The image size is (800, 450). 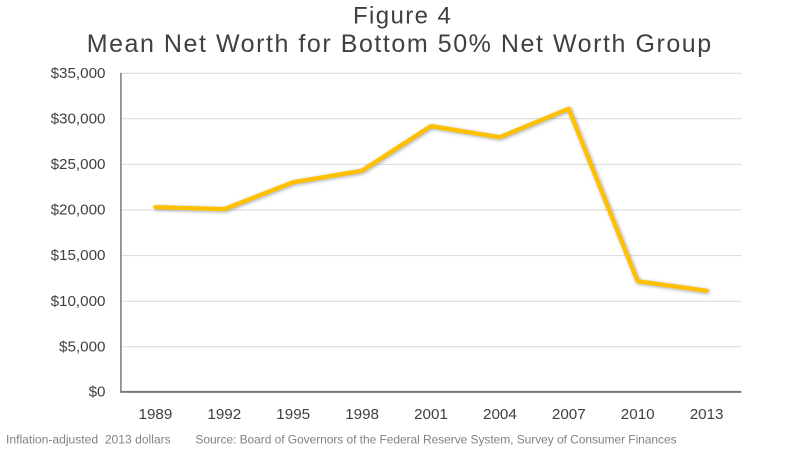 I want to click on svg-text:Inflation-adjusted 2013 dolla: Inflation-adjusted 2013 dollars, so click(x=88, y=440).